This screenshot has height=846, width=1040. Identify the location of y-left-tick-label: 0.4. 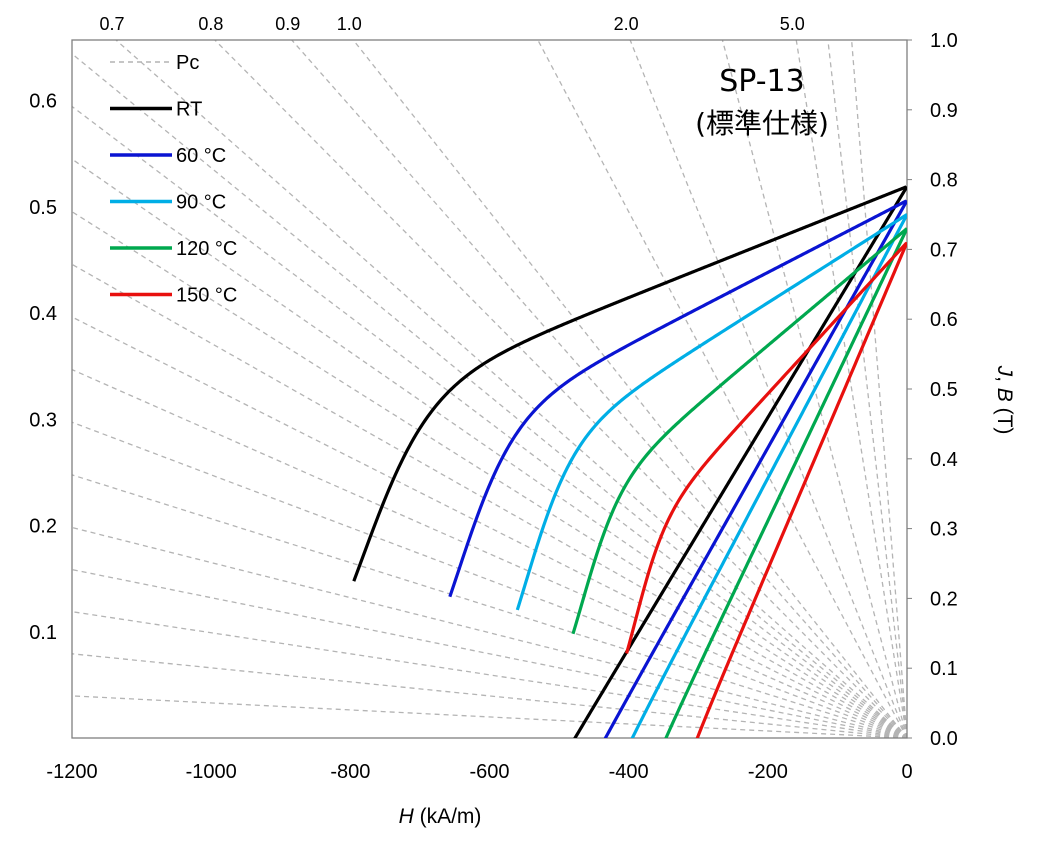
(43, 314).